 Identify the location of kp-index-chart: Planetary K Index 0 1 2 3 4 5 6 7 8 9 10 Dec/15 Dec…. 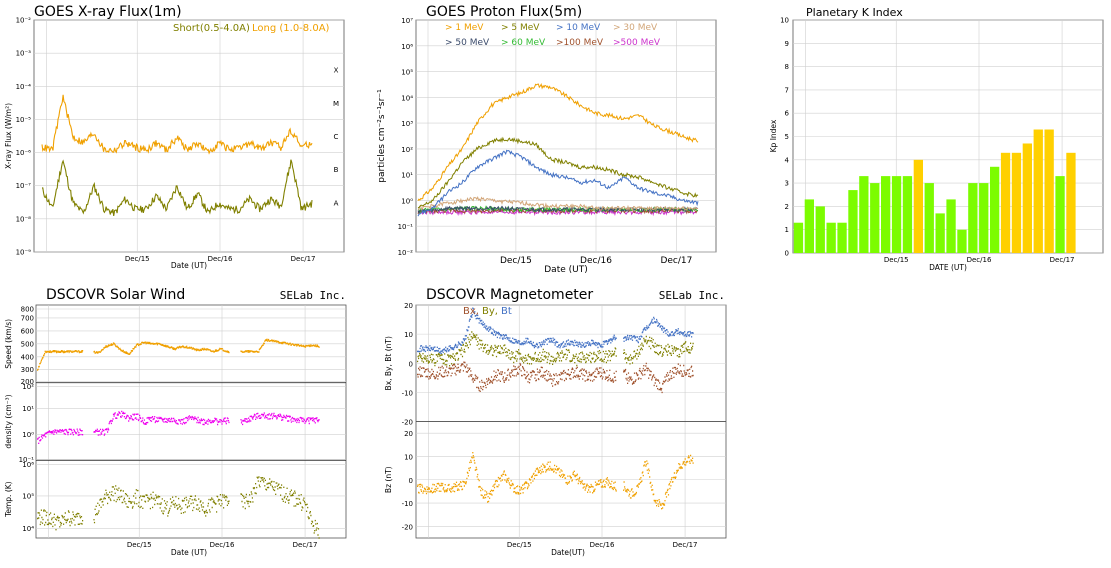
(936, 139).